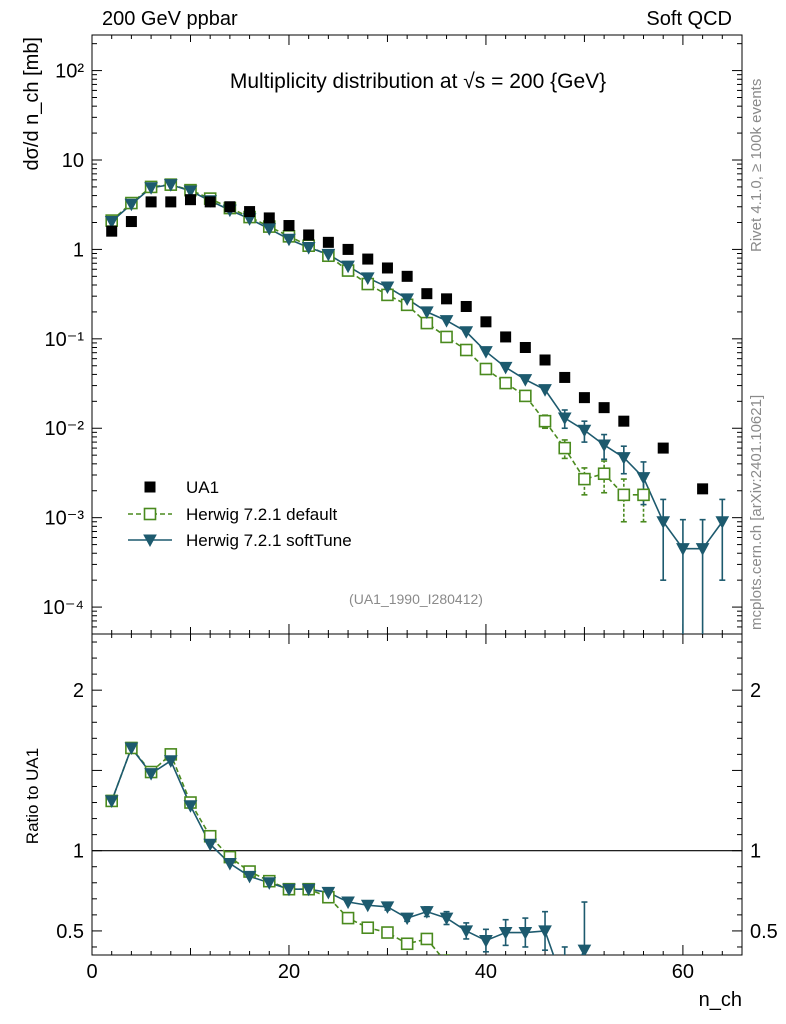  Describe the element at coordinates (91, 972) in the screenshot. I see `x-tick-label: 0` at that location.